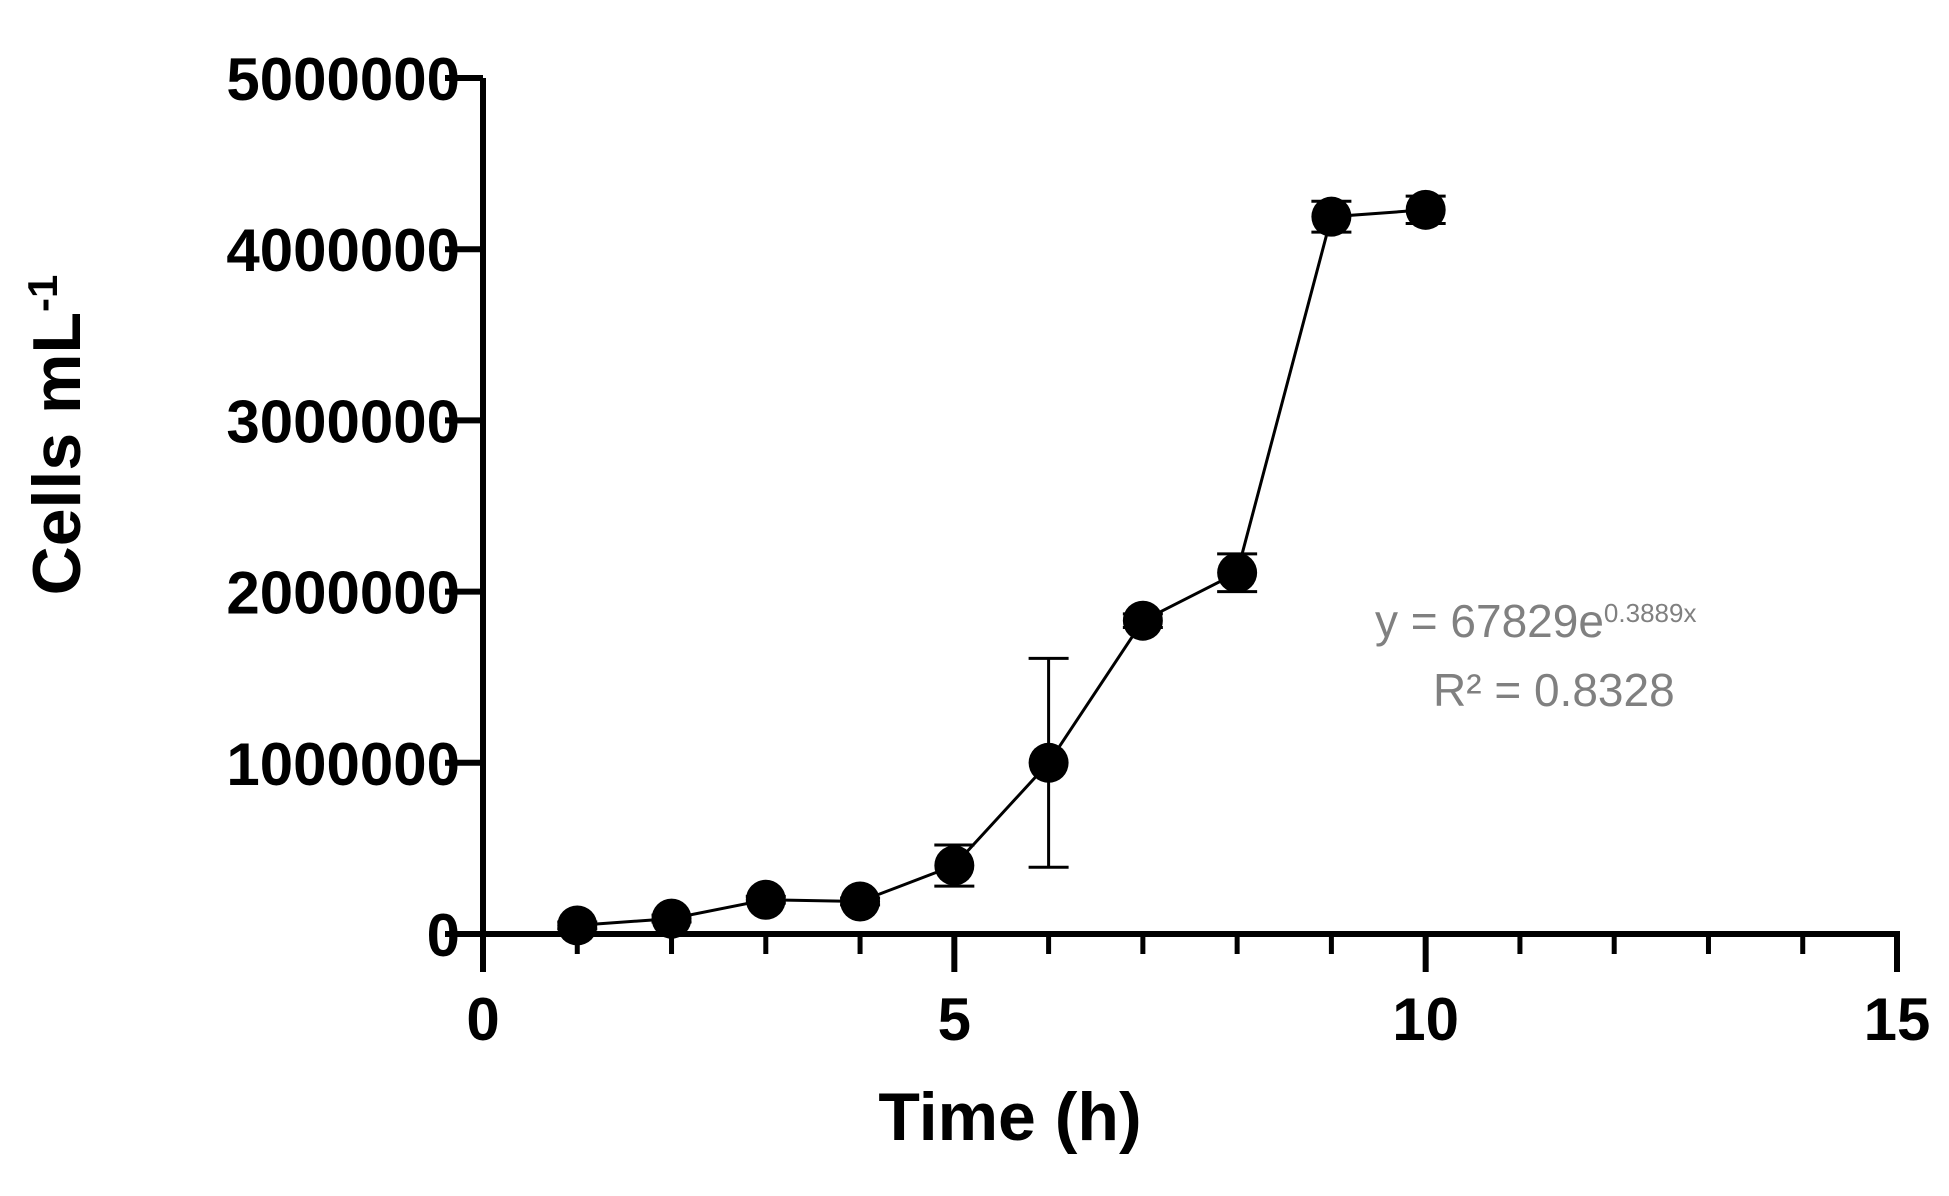 The image size is (1949, 1196). I want to click on x-tick-label: 15, so click(1897, 1019).